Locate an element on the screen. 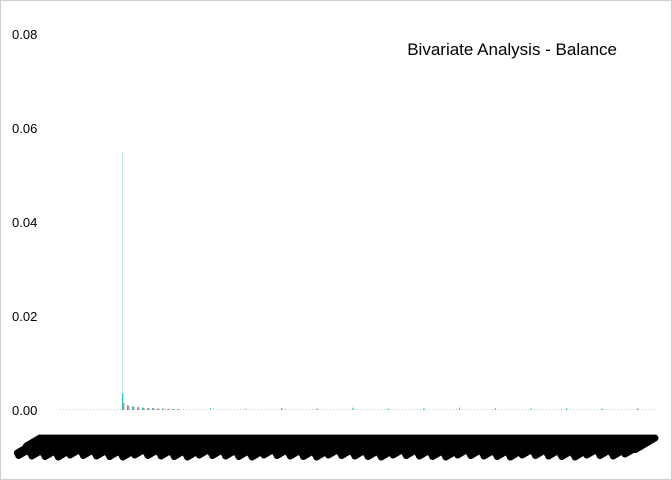 The height and width of the screenshot is (480, 672). bar-spike-thin is located at coordinates (122, 280).